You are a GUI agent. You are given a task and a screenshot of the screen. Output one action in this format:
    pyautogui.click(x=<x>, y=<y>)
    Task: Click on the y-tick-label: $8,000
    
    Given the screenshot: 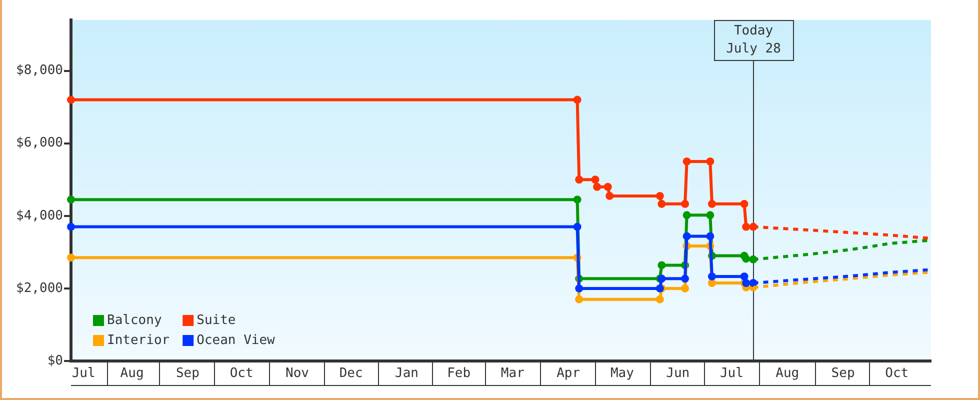 What is the action you would take?
    pyautogui.click(x=39, y=70)
    